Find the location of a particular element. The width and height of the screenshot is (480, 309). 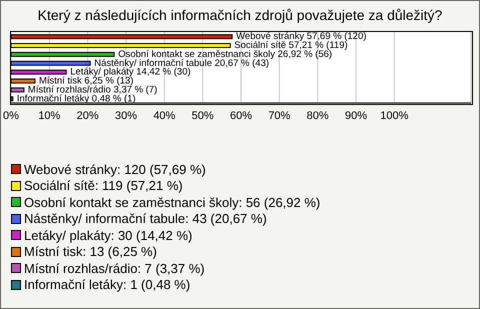

data-label: Letáky/ plakáty 14,42 % (30) is located at coordinates (130, 72).